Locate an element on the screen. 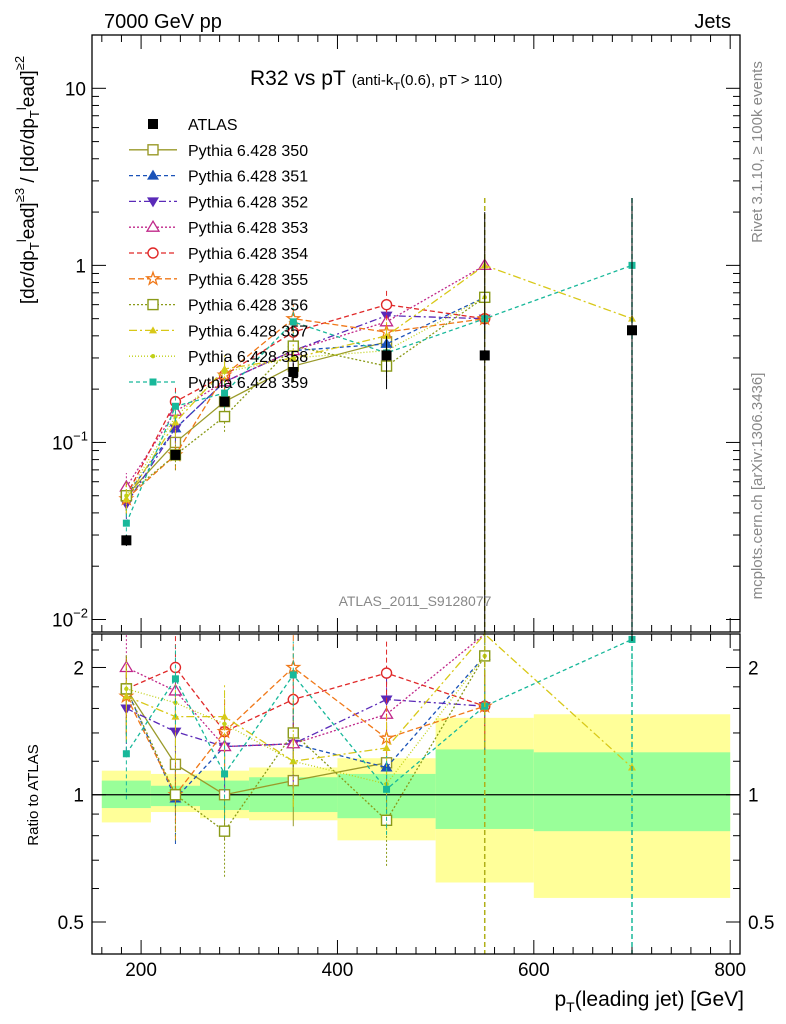 The image size is (786, 1024). legend-label-5: Pythia 6.428 354 is located at coordinates (248, 254).